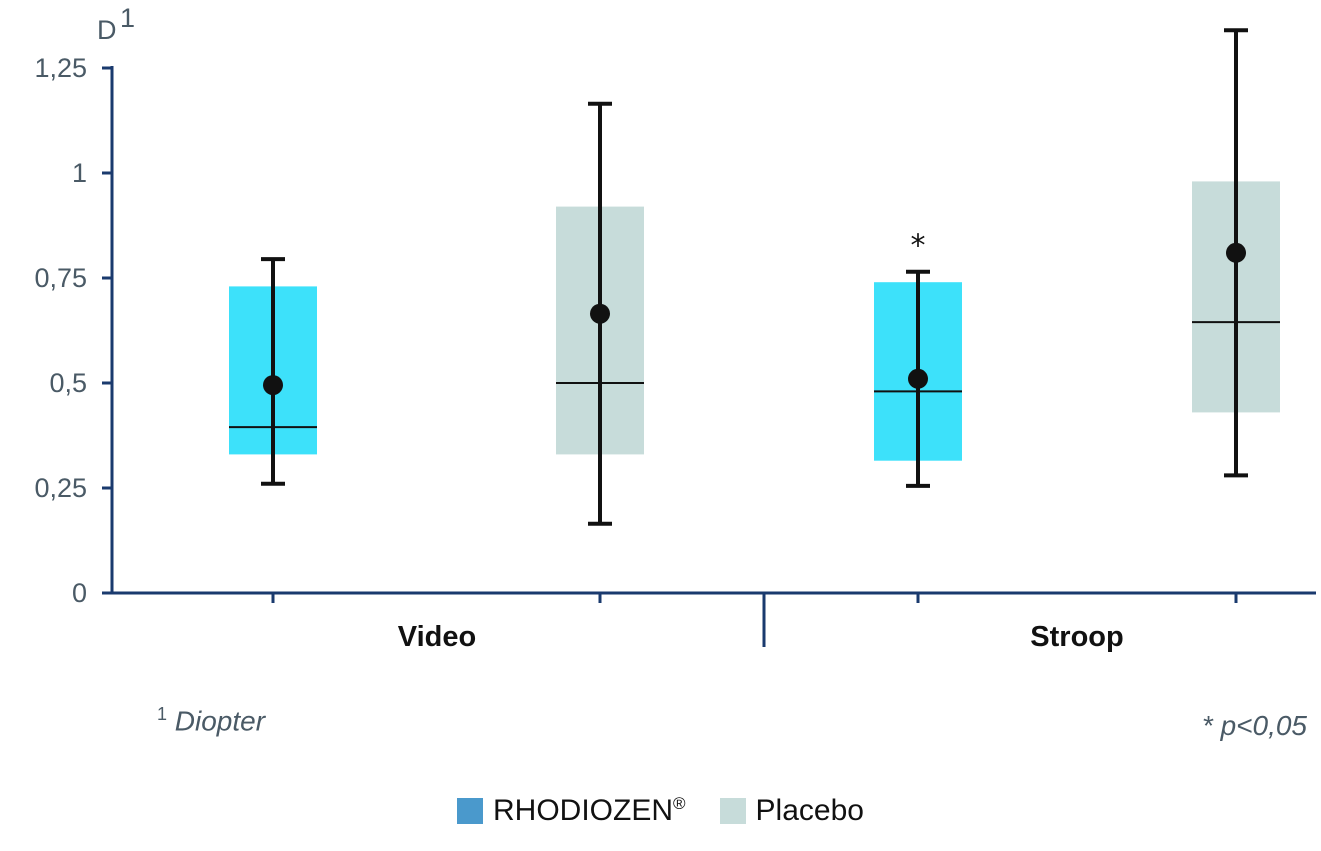  Describe the element at coordinates (1254, 725) in the screenshot. I see `significance-footnote: * p<0,05` at that location.